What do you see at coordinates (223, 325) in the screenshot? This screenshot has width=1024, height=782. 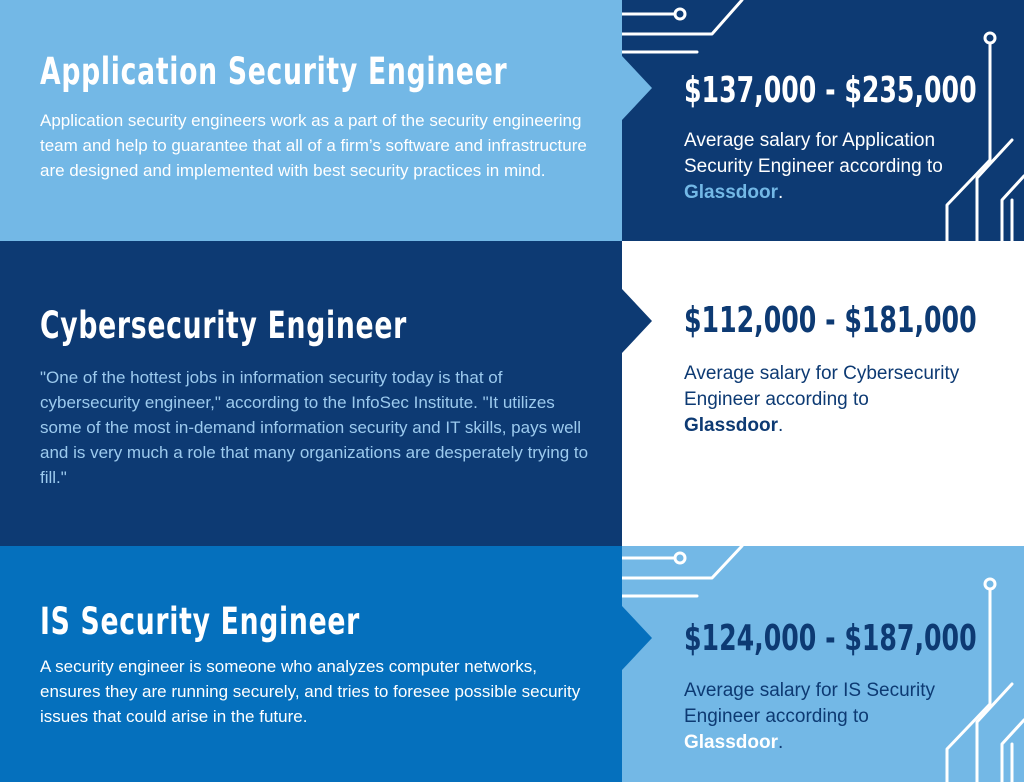 I see `job-title: Cybersecurity Engineer` at bounding box center [223, 325].